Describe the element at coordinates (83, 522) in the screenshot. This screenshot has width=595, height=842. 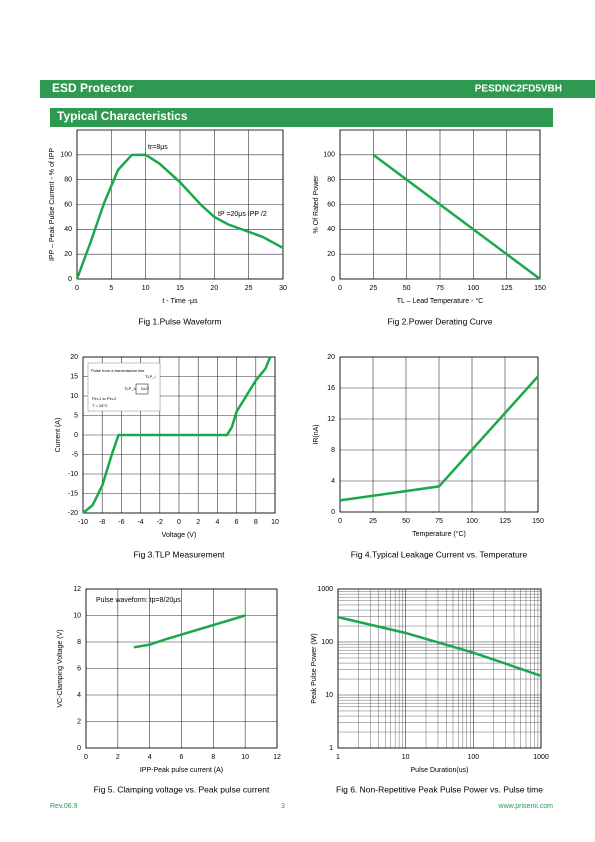
I see `x-tick-label: -10` at that location.